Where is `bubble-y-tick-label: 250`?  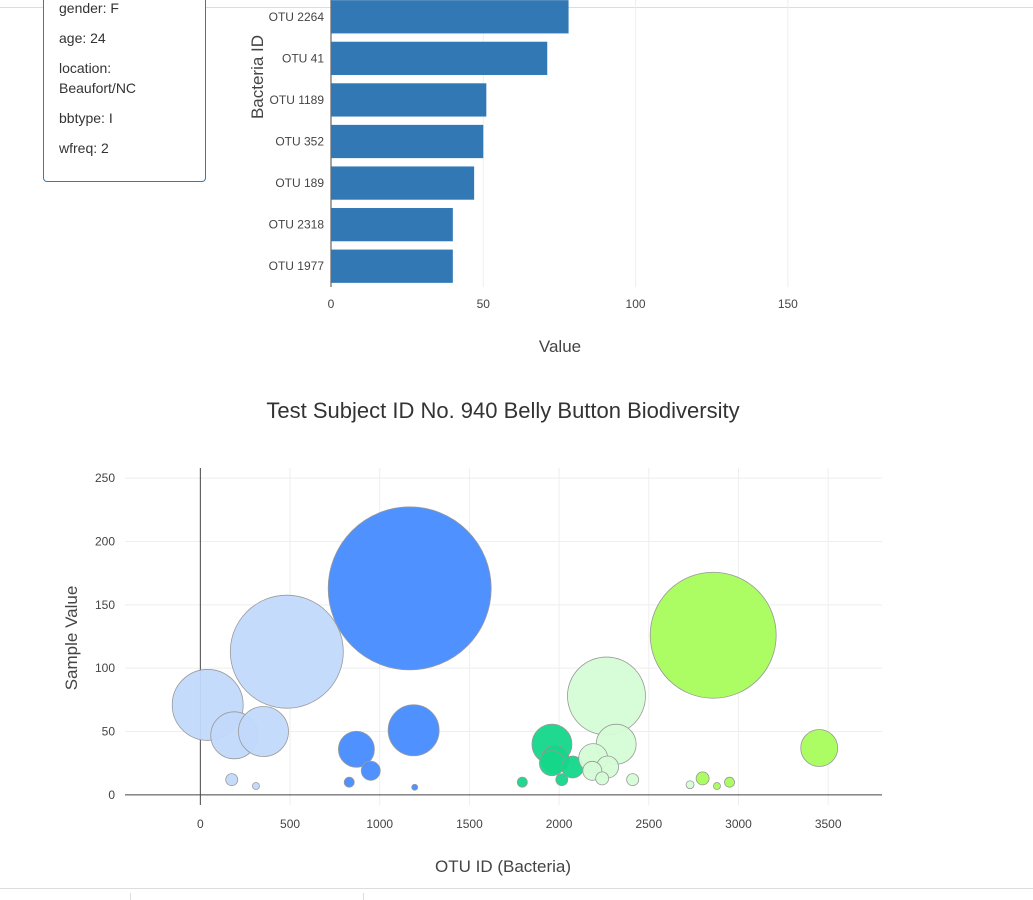 bubble-y-tick-label: 250 is located at coordinates (105, 478).